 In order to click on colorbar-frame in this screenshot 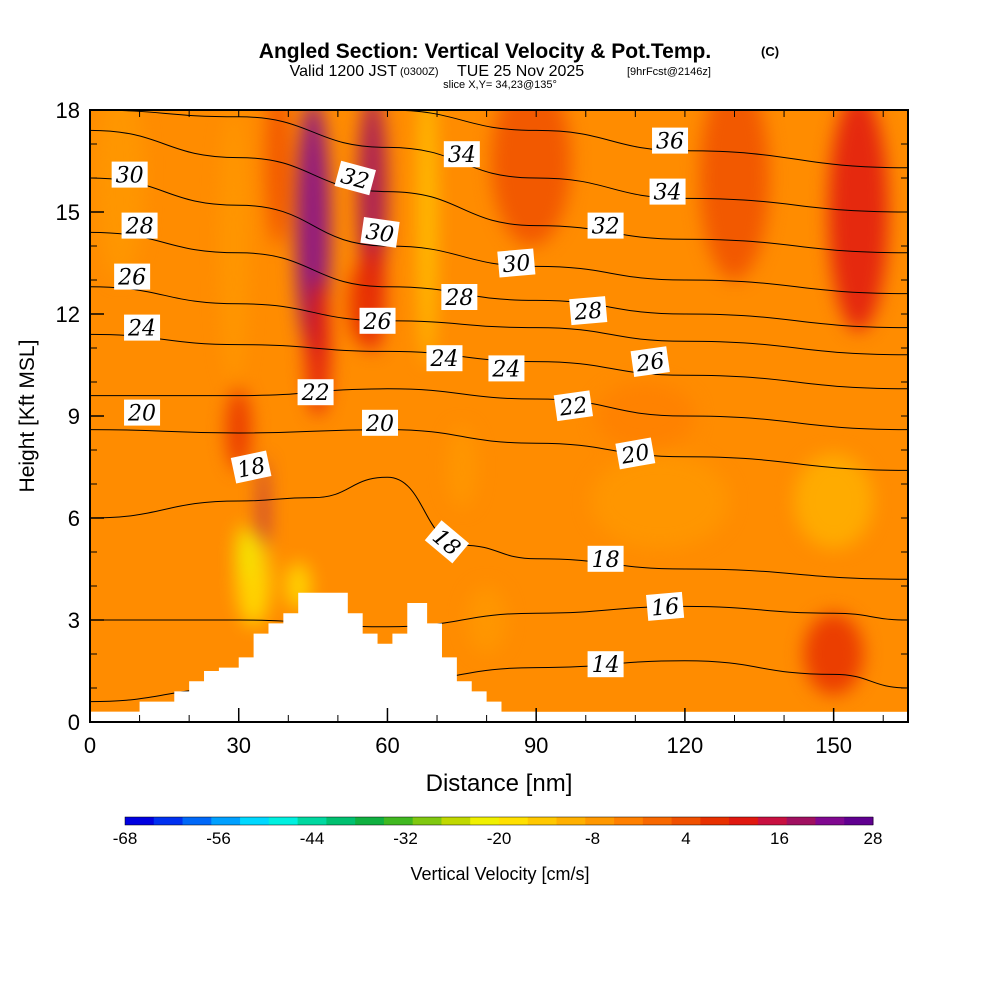, I will do `click(499, 821)`.